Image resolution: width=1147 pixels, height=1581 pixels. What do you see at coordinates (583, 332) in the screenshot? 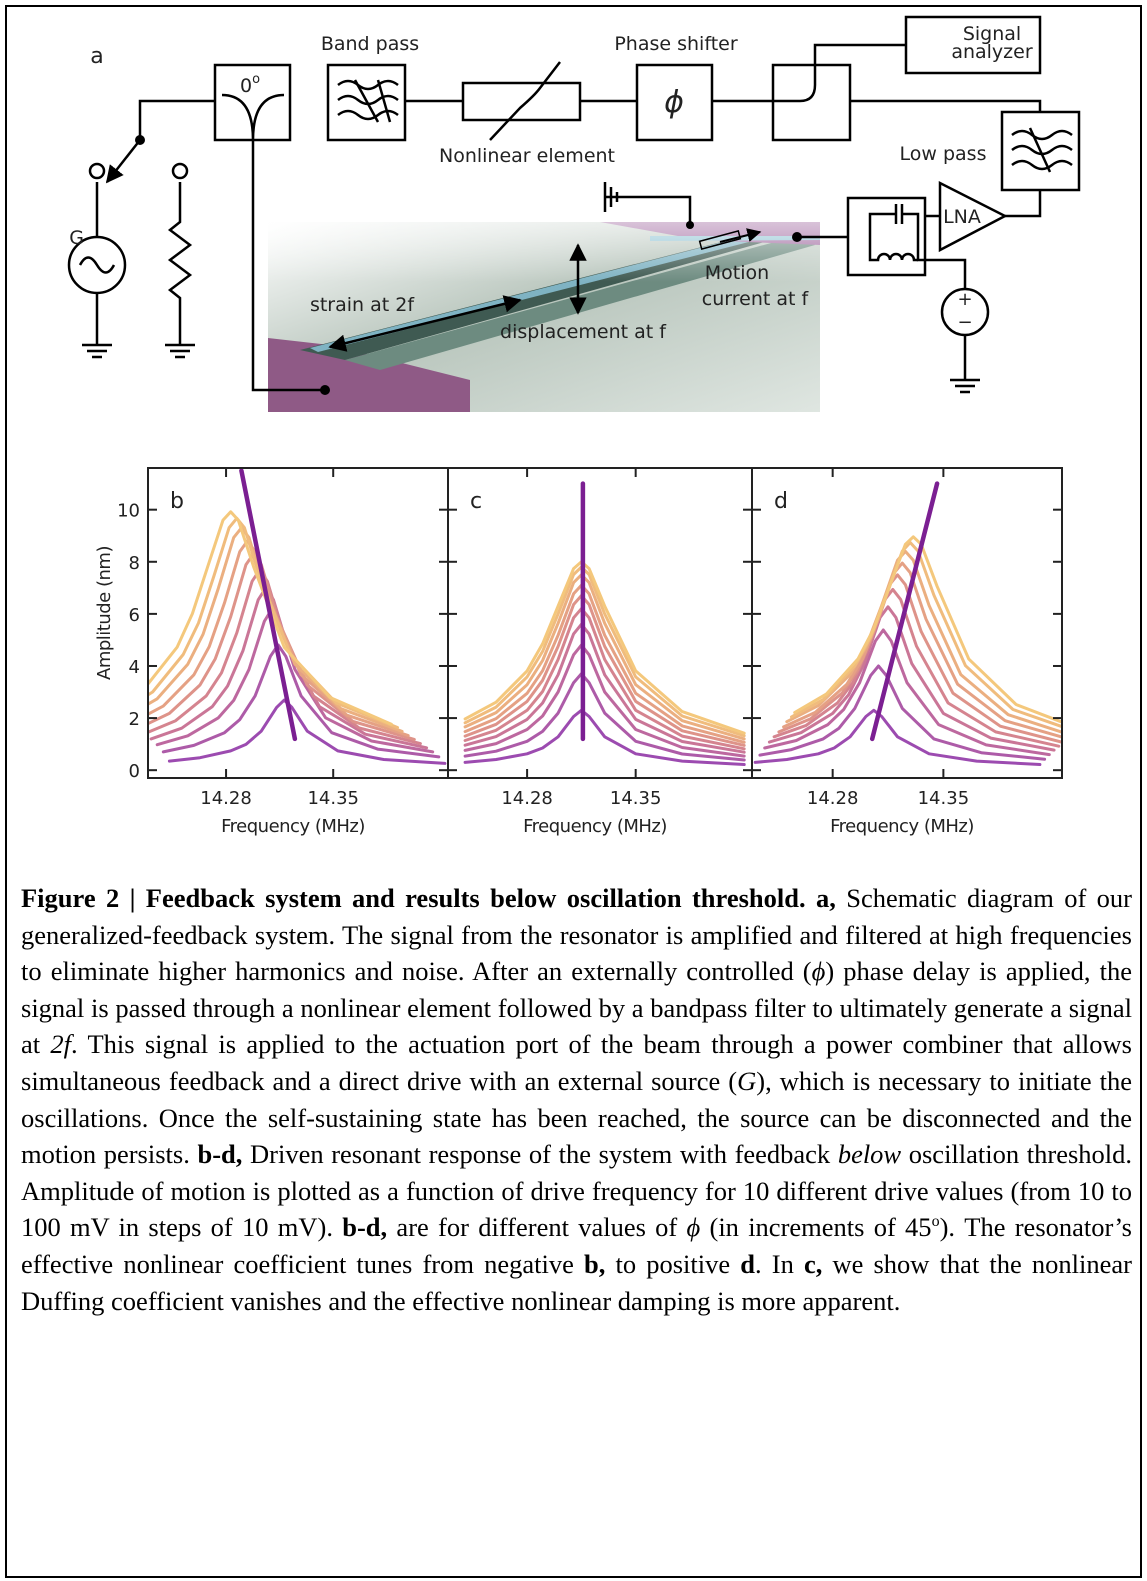
I see `displacement-label: displacement at f` at bounding box center [583, 332].